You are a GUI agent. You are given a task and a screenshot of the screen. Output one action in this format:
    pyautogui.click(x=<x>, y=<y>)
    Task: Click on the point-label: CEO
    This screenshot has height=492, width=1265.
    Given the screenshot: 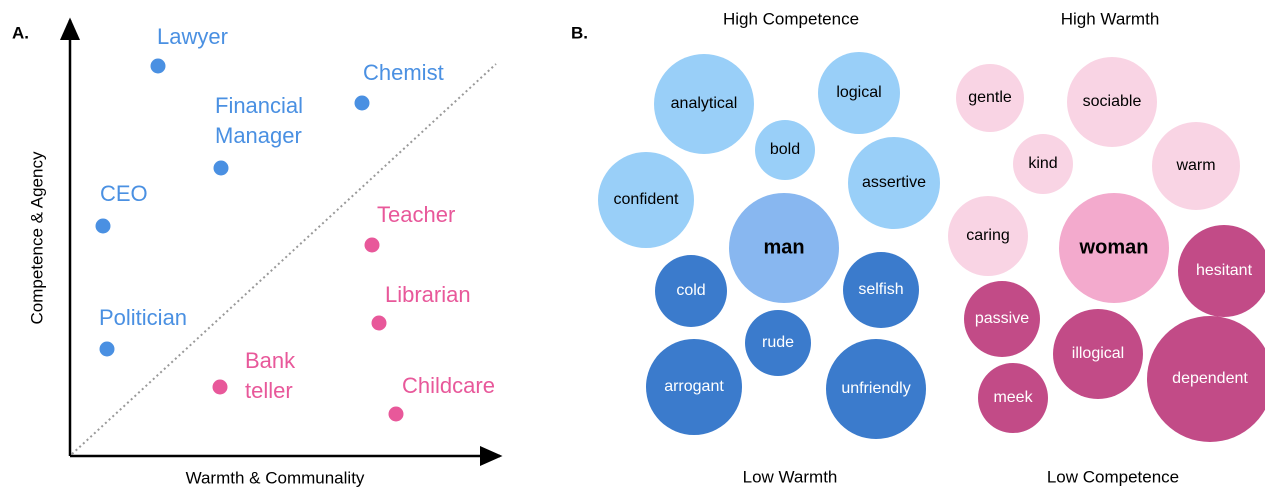 What is the action you would take?
    pyautogui.click(x=124, y=193)
    